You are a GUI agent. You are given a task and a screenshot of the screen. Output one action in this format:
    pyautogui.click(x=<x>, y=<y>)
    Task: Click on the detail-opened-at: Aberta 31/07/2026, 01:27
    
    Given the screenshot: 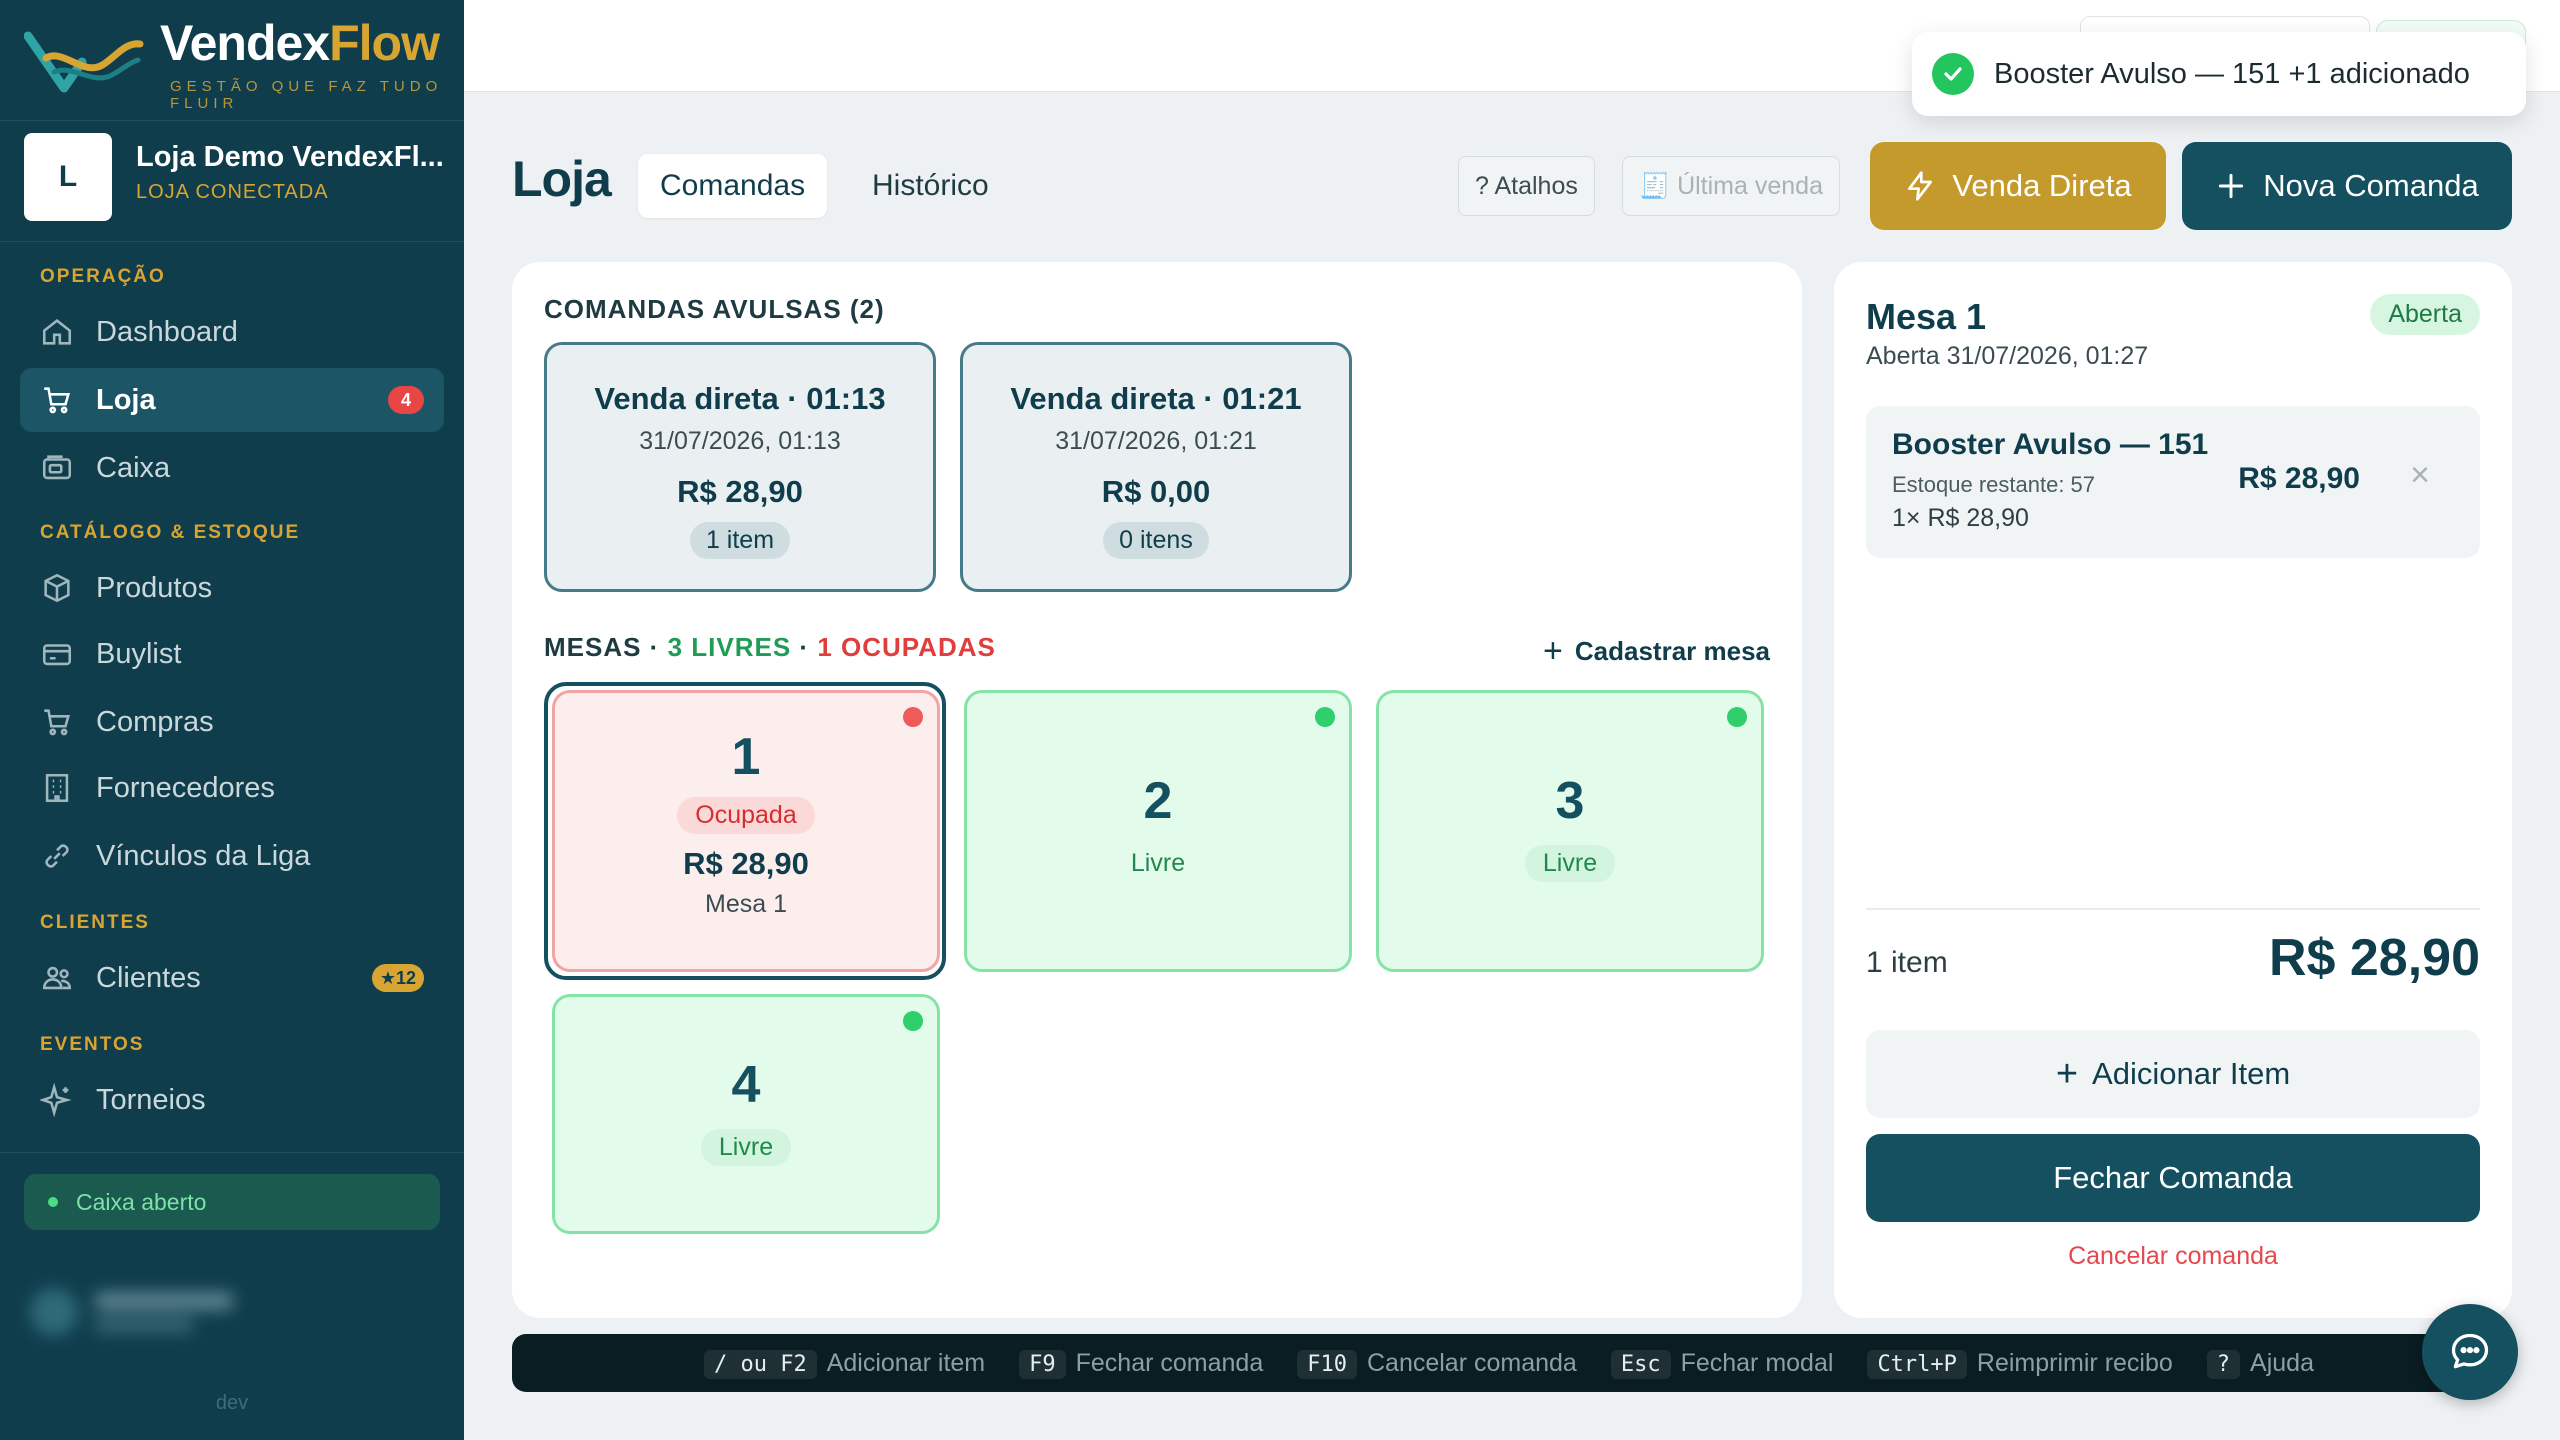 What is the action you would take?
    pyautogui.click(x=2007, y=356)
    